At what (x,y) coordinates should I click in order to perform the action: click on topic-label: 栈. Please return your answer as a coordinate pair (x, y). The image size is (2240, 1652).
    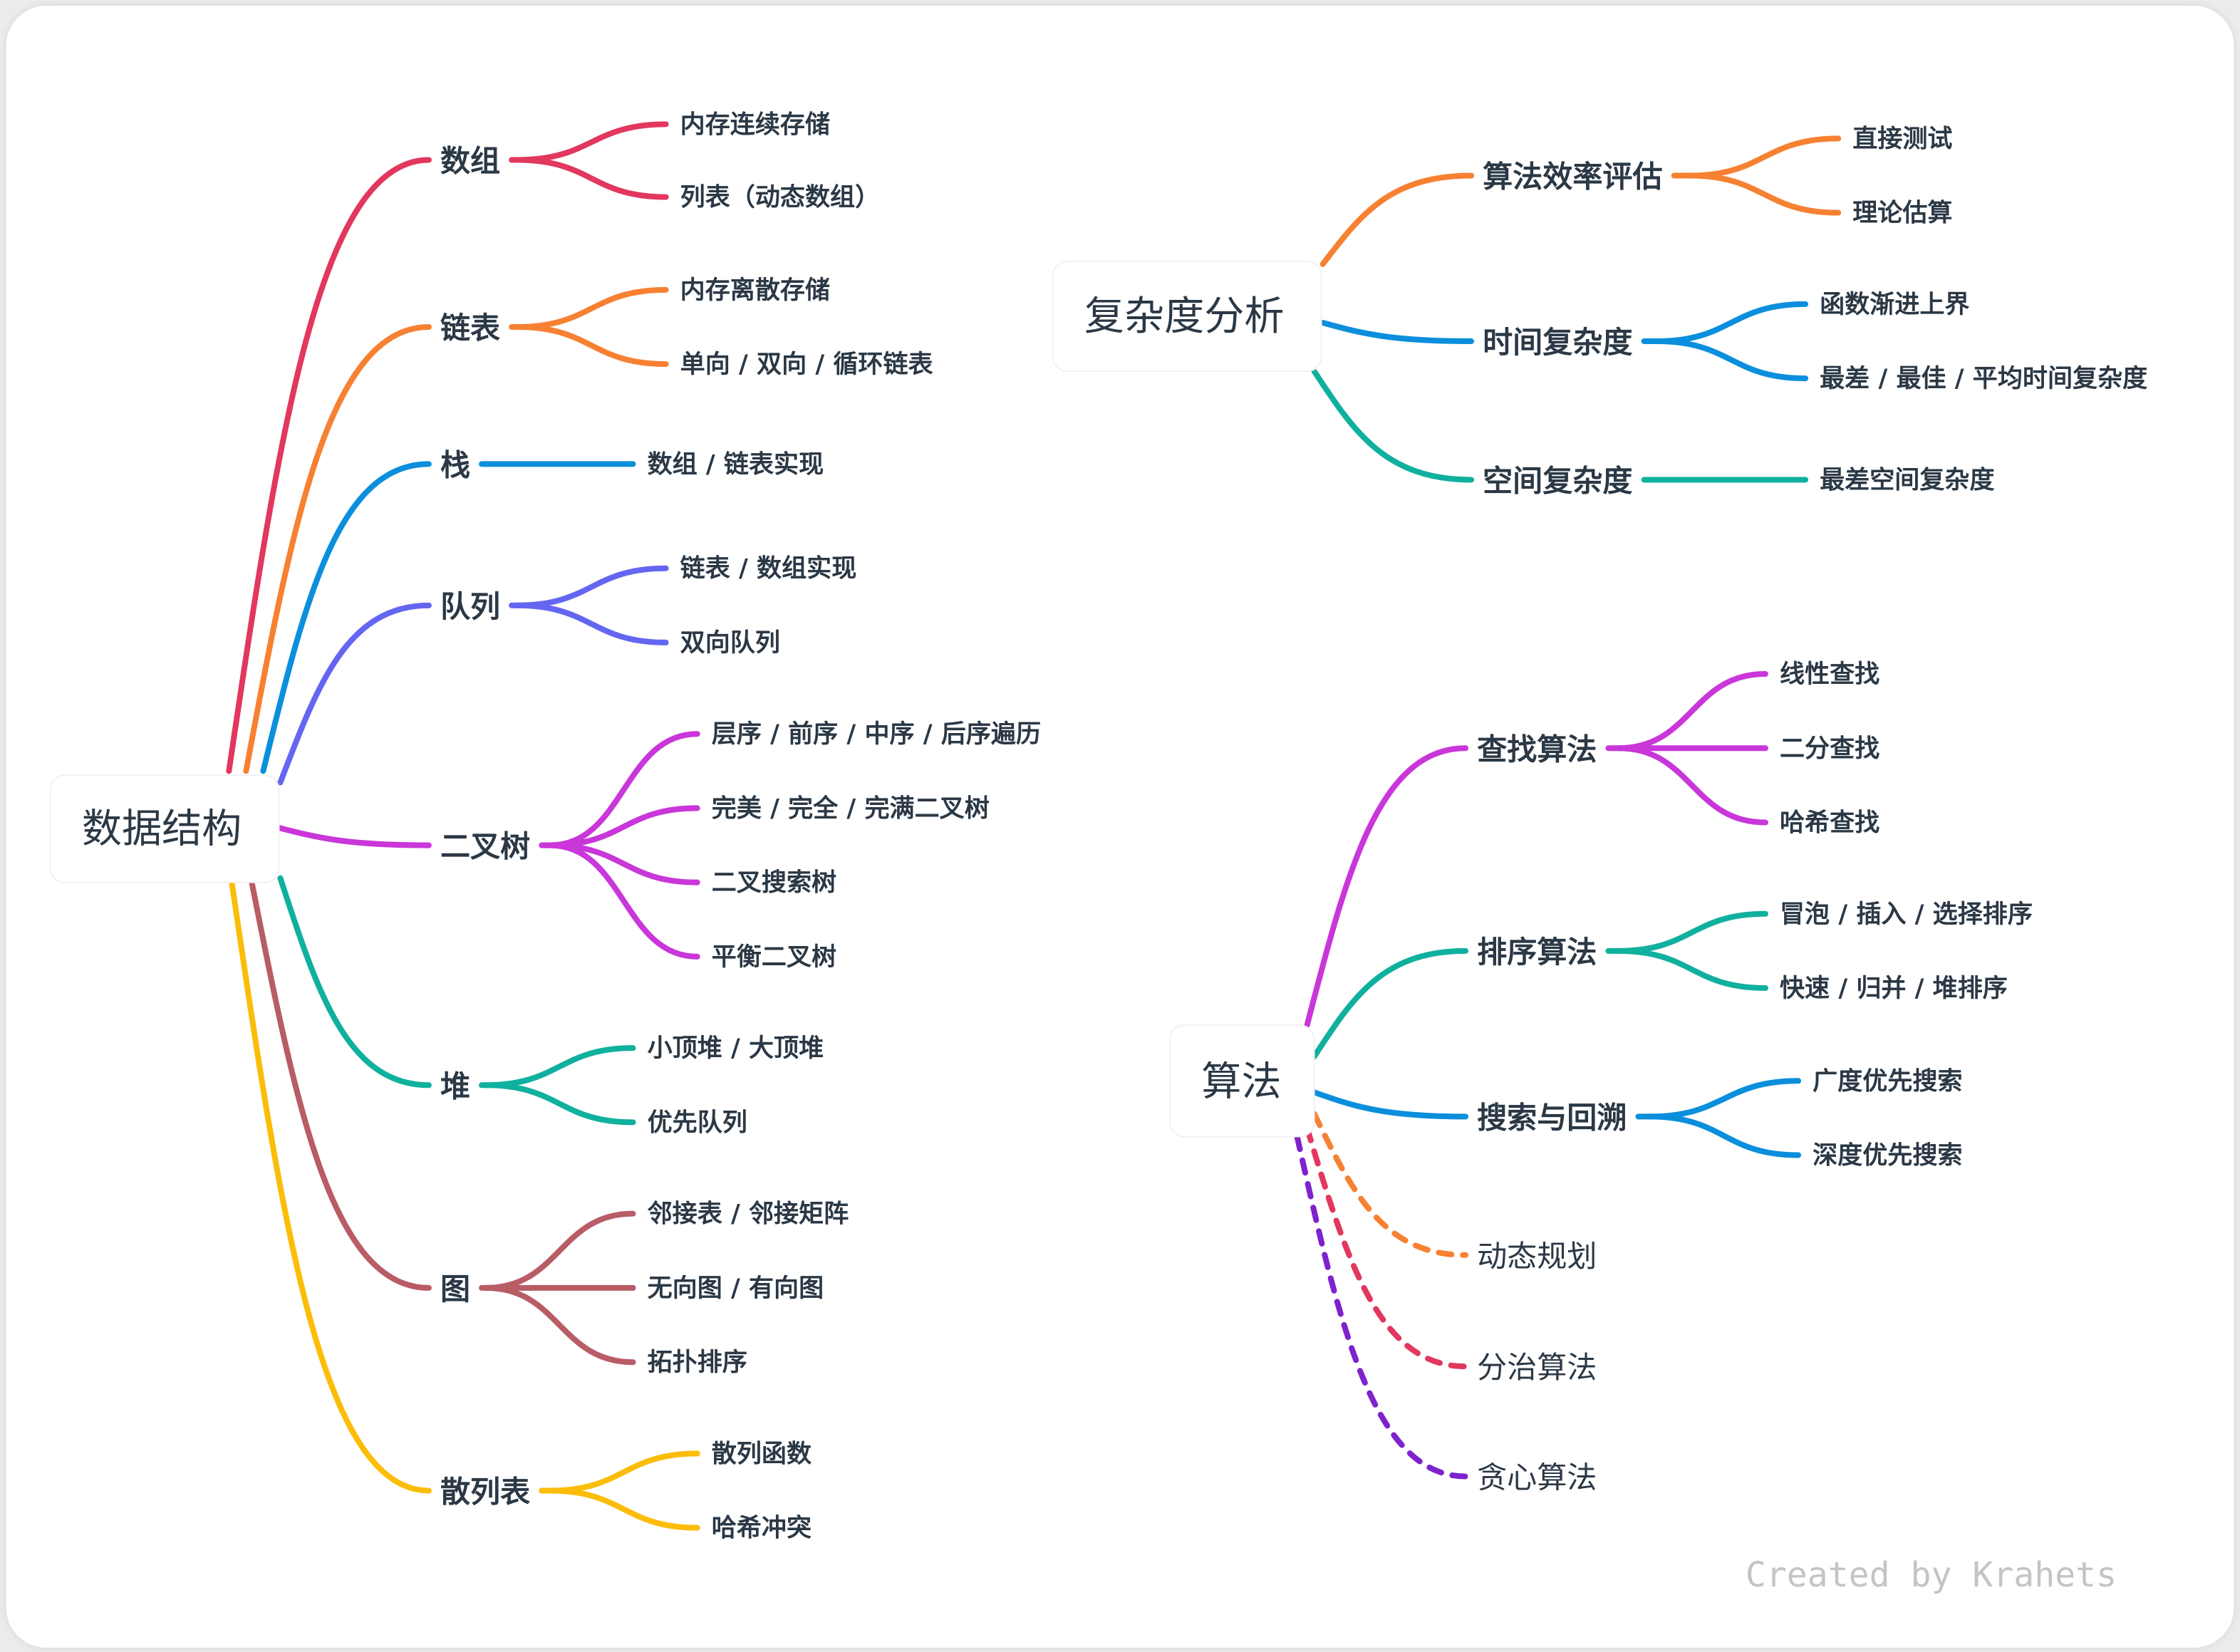
    Looking at the image, I should click on (455, 464).